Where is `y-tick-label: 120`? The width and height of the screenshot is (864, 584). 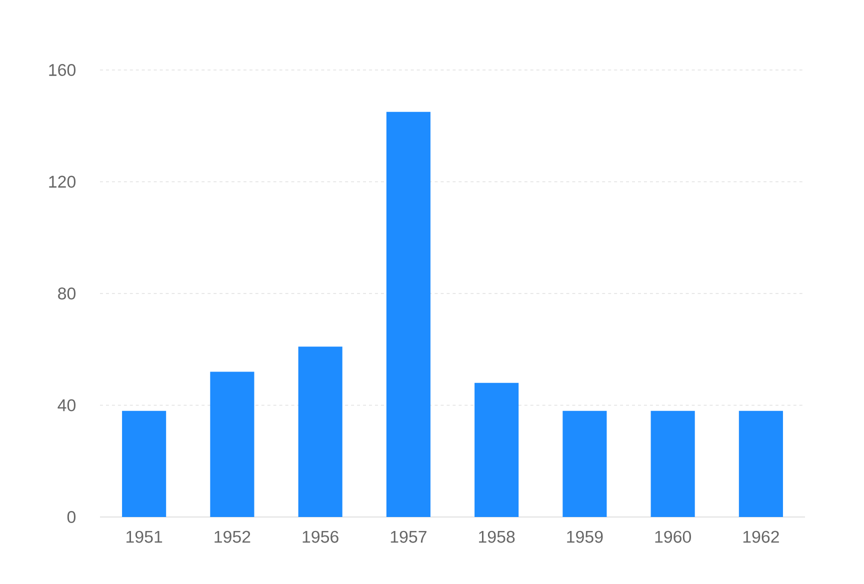 y-tick-label: 120 is located at coordinates (62, 182).